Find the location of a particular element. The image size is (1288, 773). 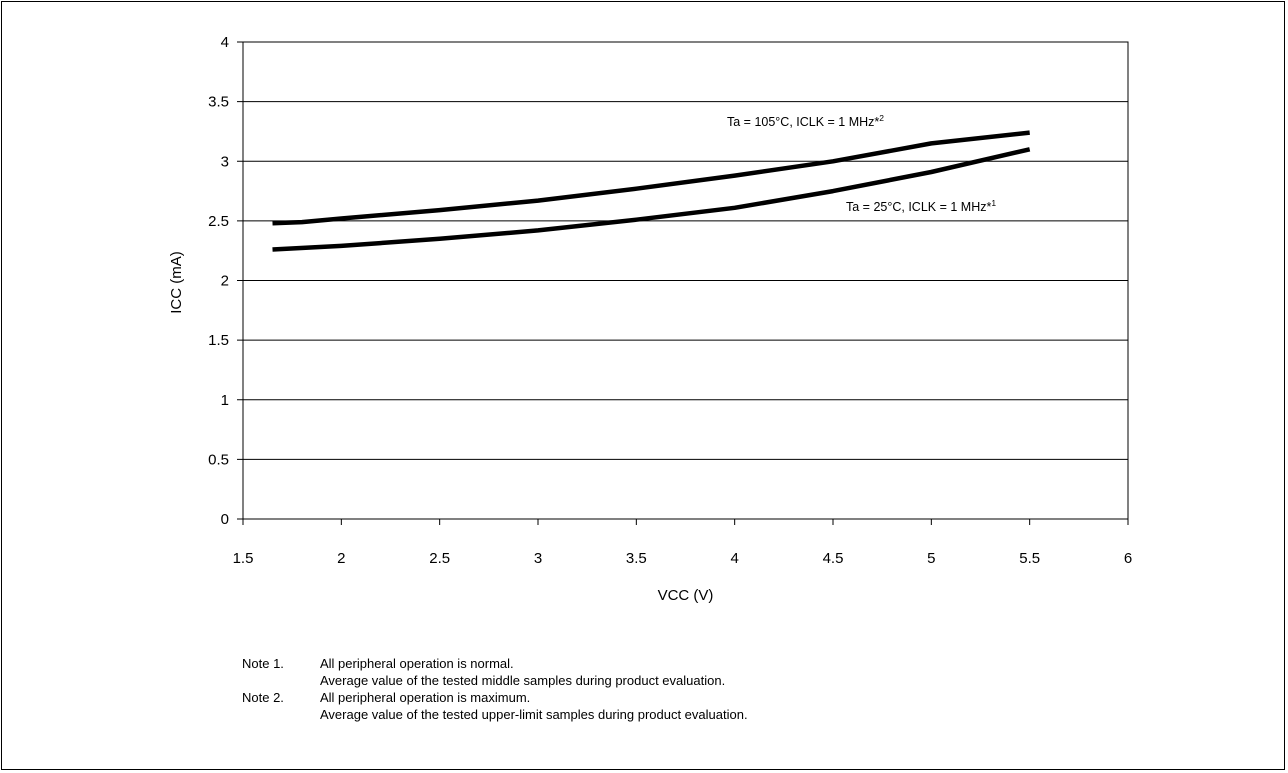

series-label-1: Ta = 105°C, ICLK = 1 MHz*2 is located at coordinates (805, 121).